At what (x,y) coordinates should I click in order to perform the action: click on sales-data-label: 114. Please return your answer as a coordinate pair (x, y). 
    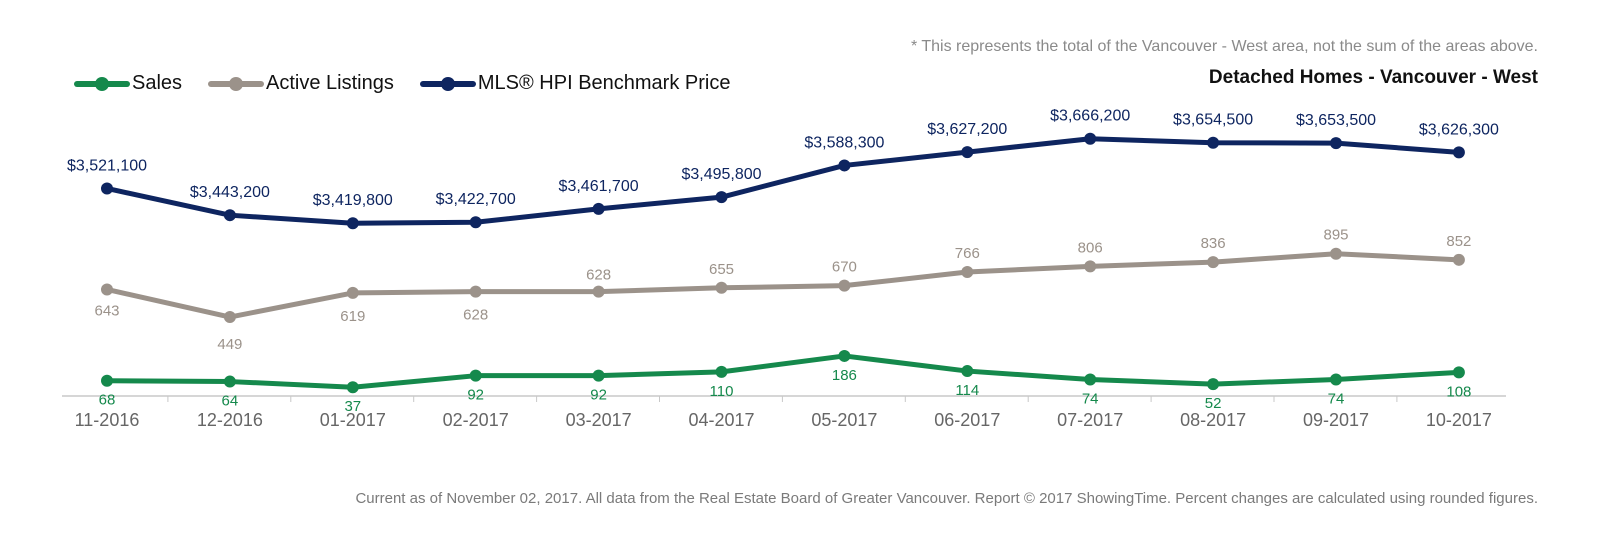
    Looking at the image, I should click on (967, 390).